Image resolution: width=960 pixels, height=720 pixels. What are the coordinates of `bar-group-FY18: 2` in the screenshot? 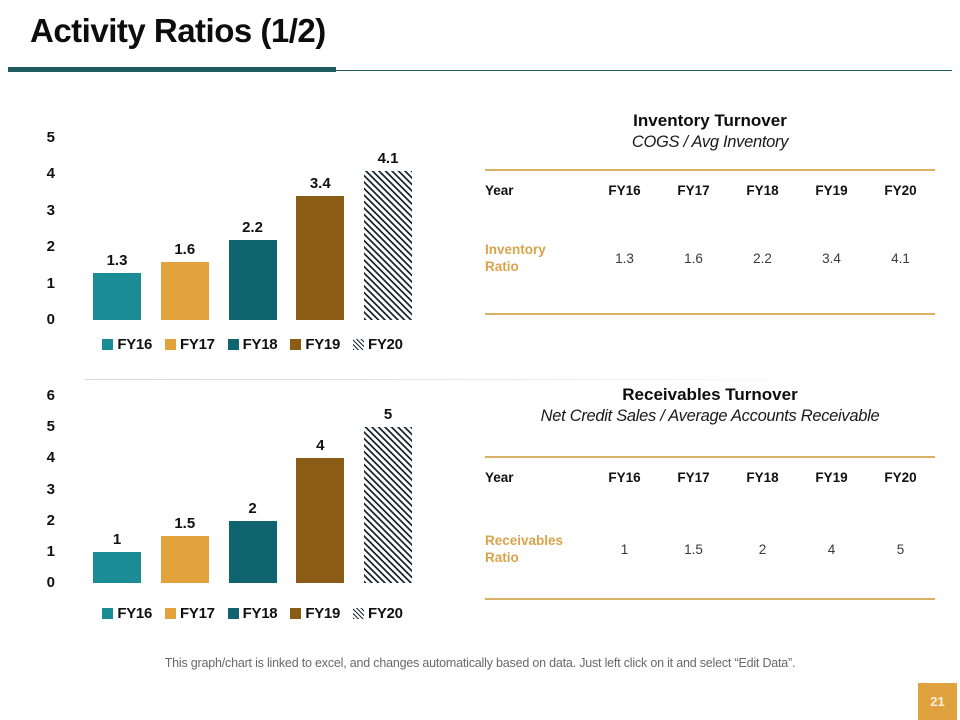 It's located at (253, 541).